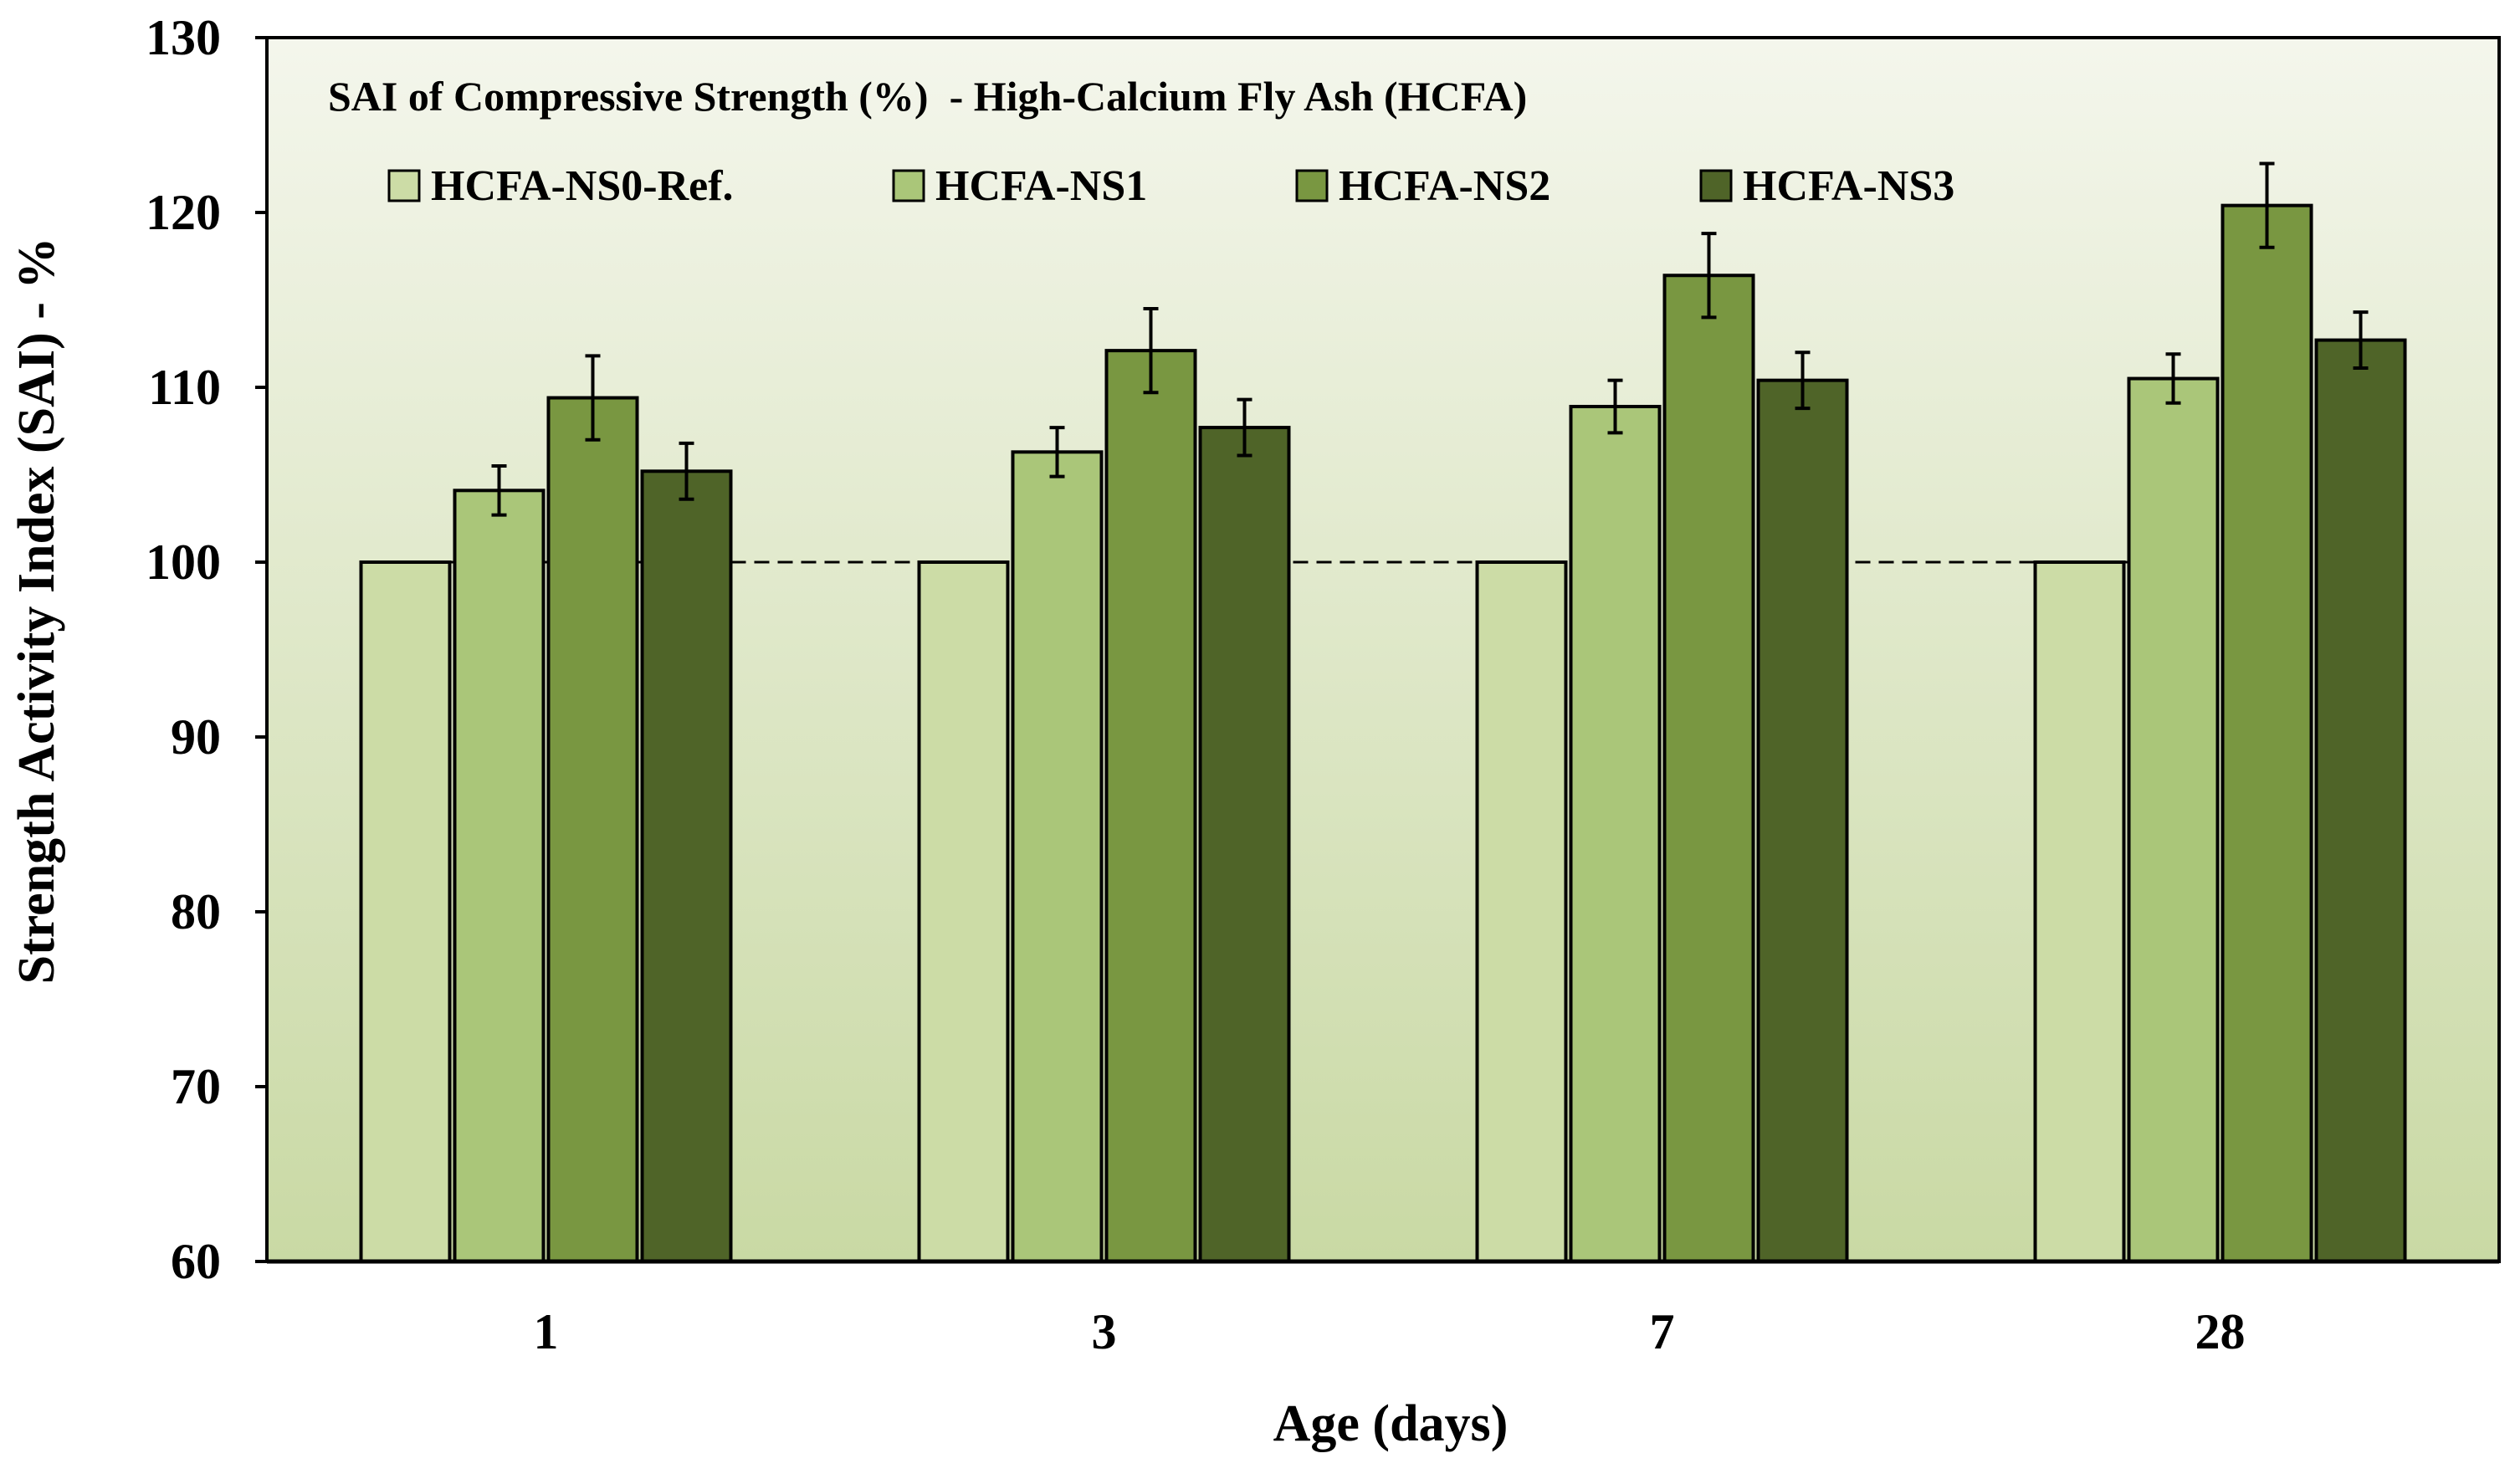 This screenshot has width=2510, height=1484. What do you see at coordinates (1170, 186) in the screenshot?
I see `legend: HCFA-NS0-Ref. HCFA-NS1 HCFA-NS2 HCFA-NS3` at bounding box center [1170, 186].